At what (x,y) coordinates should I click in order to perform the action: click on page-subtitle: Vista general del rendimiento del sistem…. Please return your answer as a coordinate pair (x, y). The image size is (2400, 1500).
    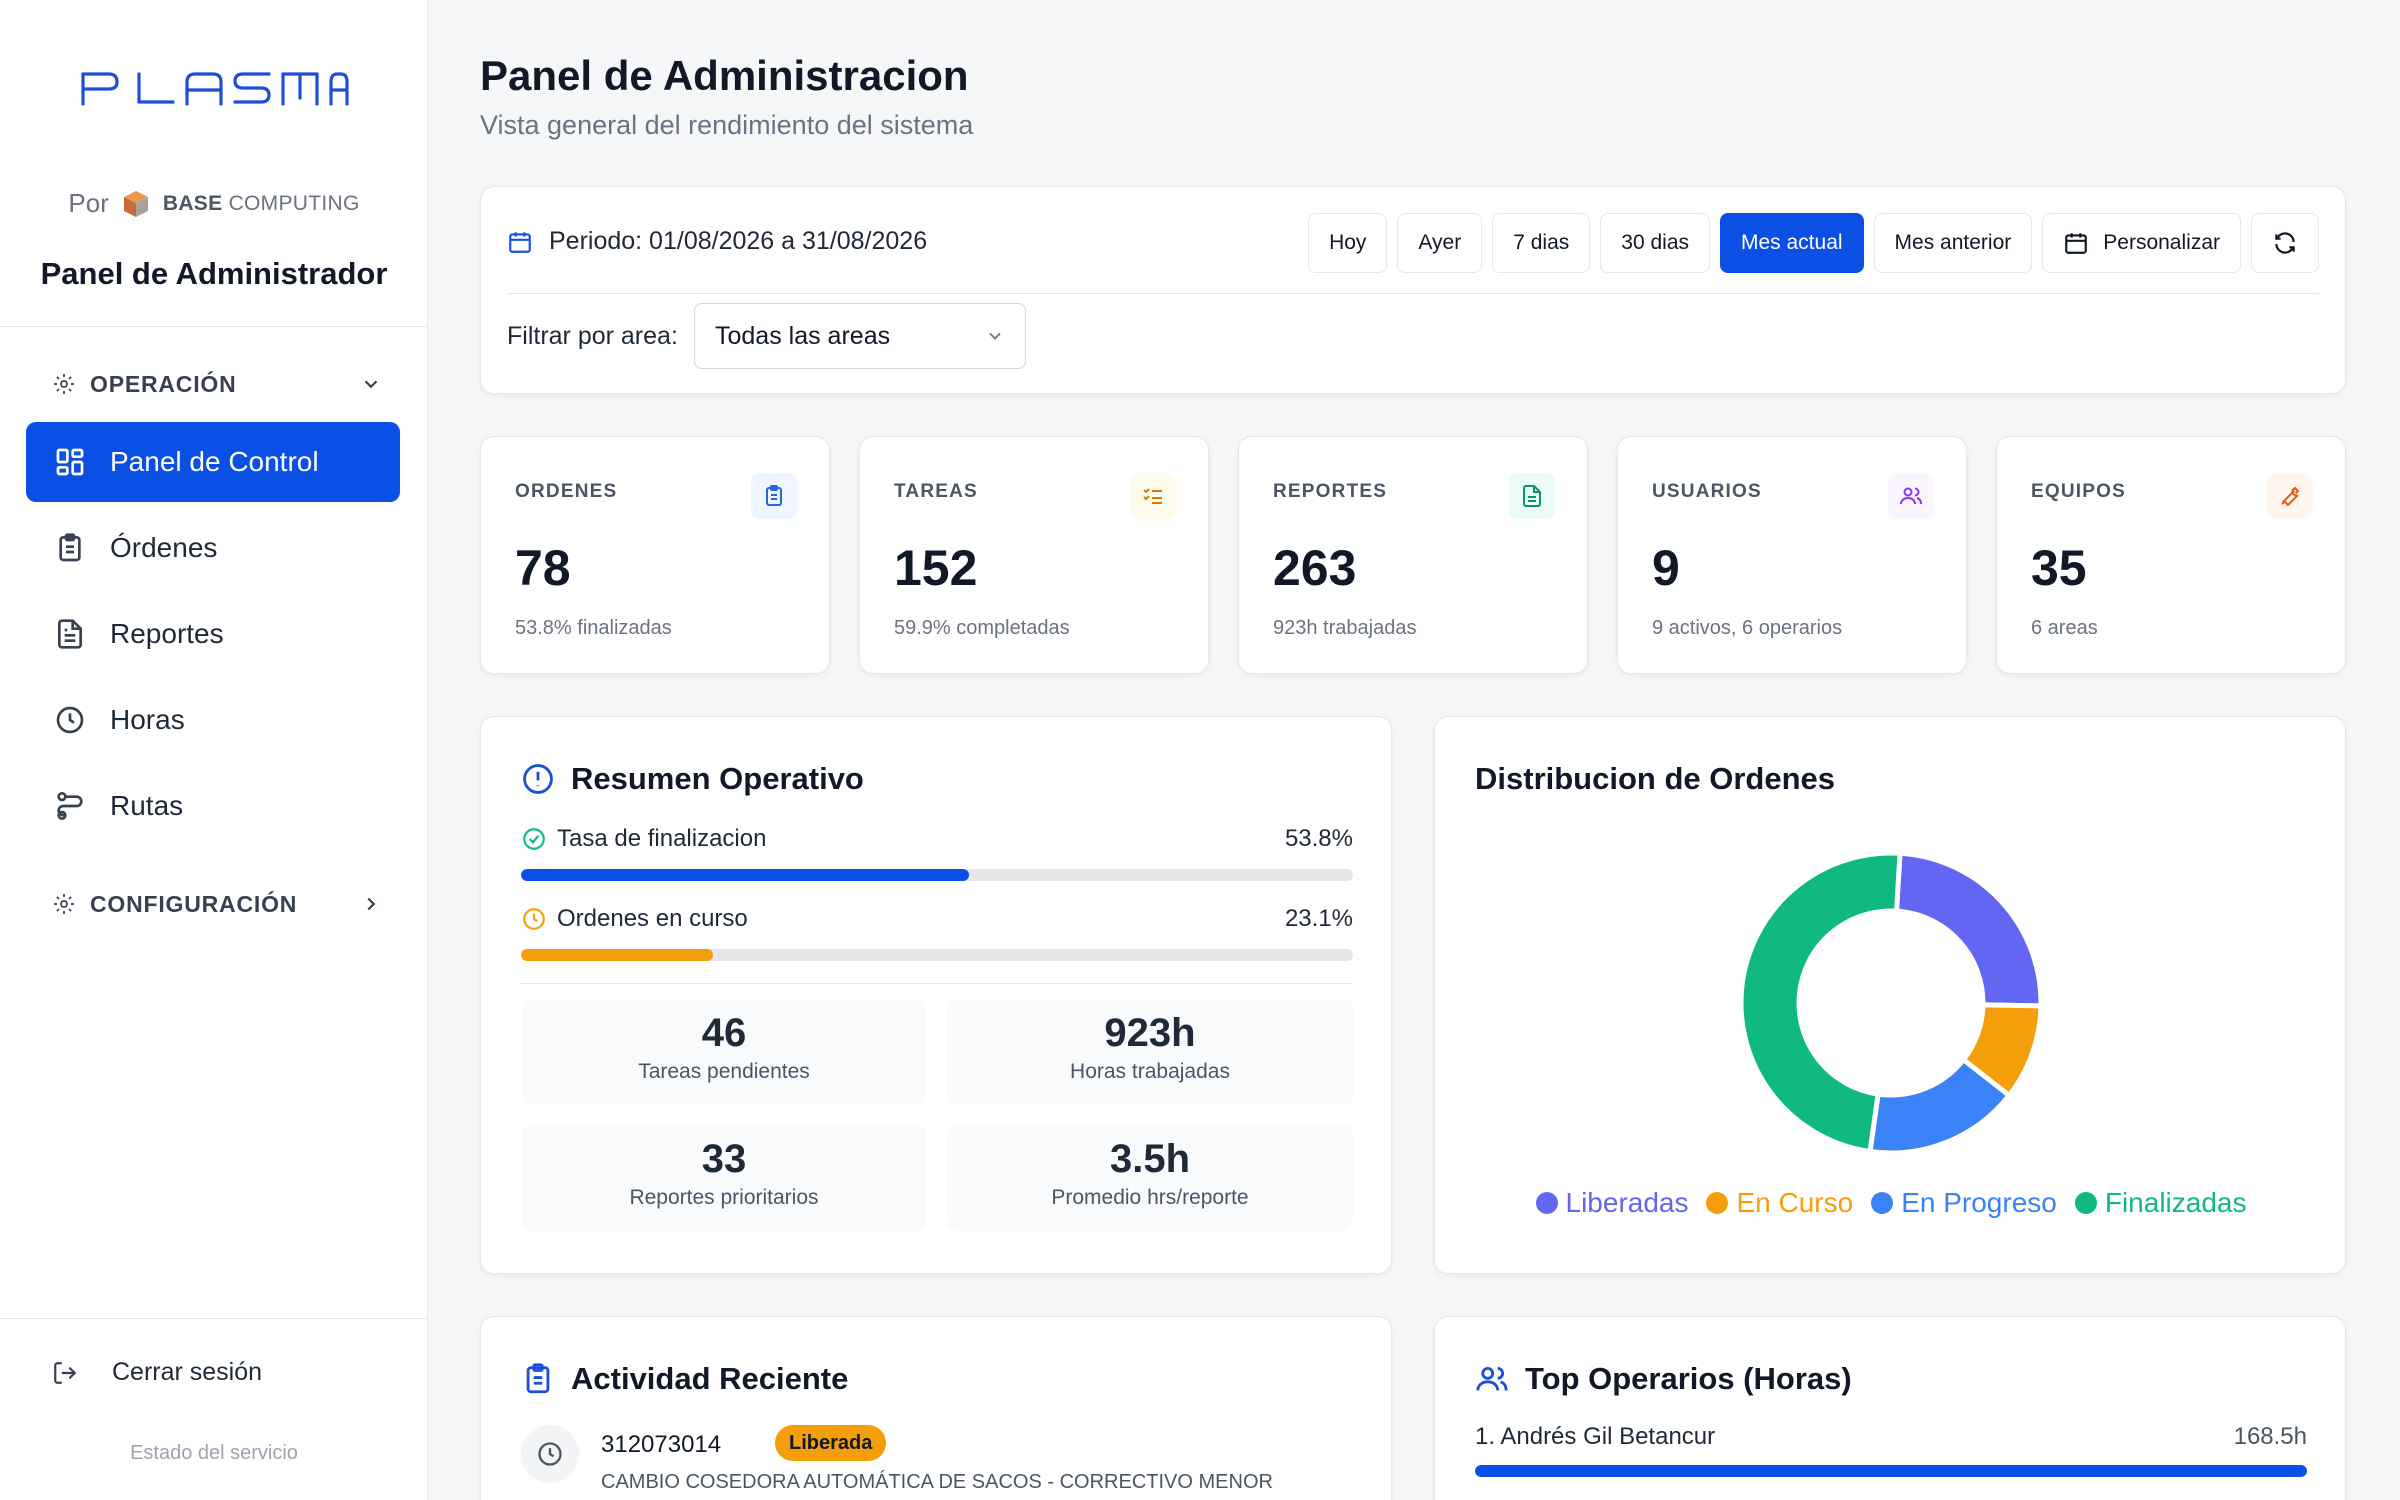
    Looking at the image, I should click on (727, 125).